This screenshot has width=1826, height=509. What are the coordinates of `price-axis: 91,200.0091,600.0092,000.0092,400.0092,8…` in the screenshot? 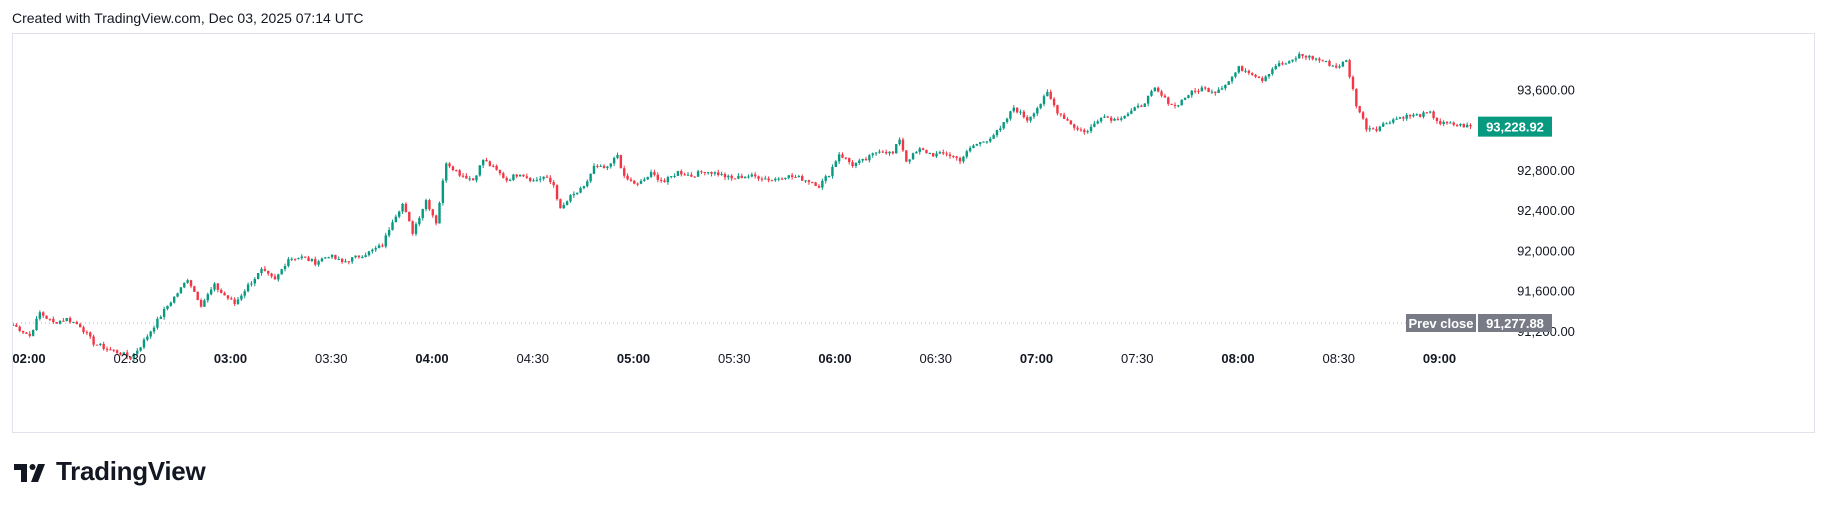 It's located at (1546, 210).